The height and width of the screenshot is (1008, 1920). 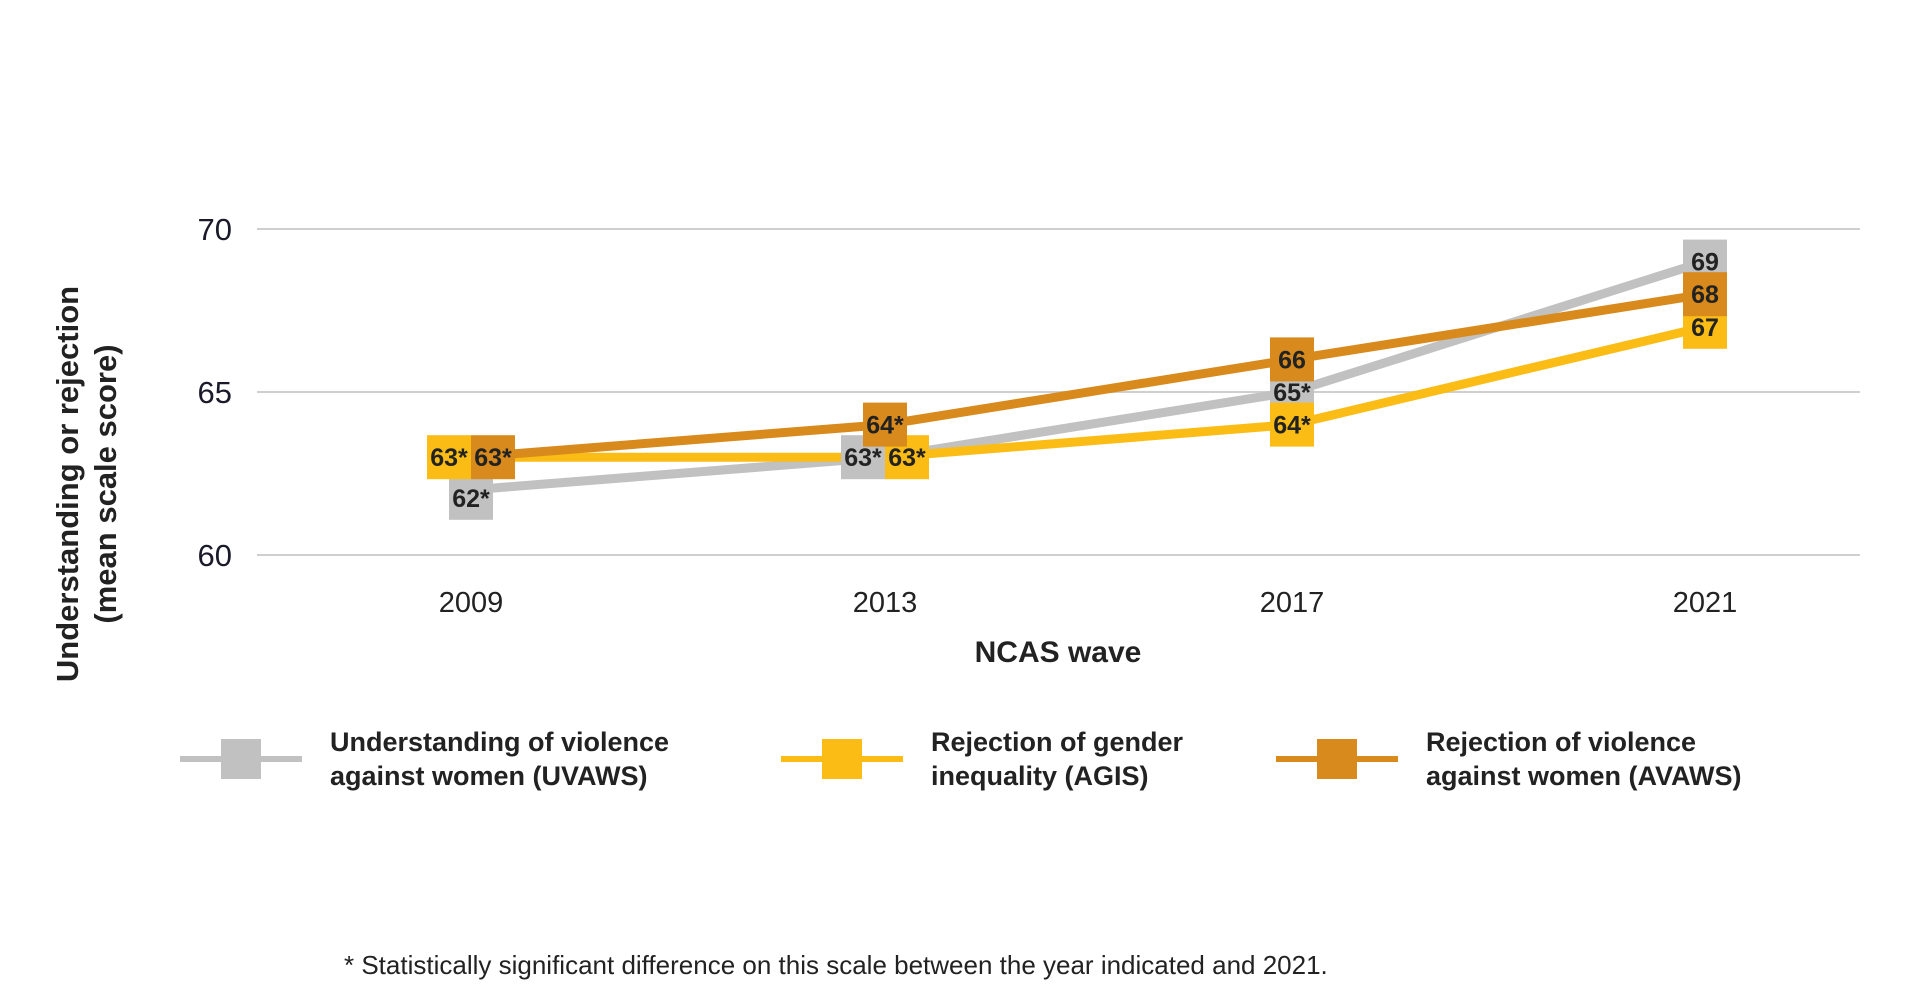 I want to click on data-label-uvaws: 69, so click(x=1705, y=263).